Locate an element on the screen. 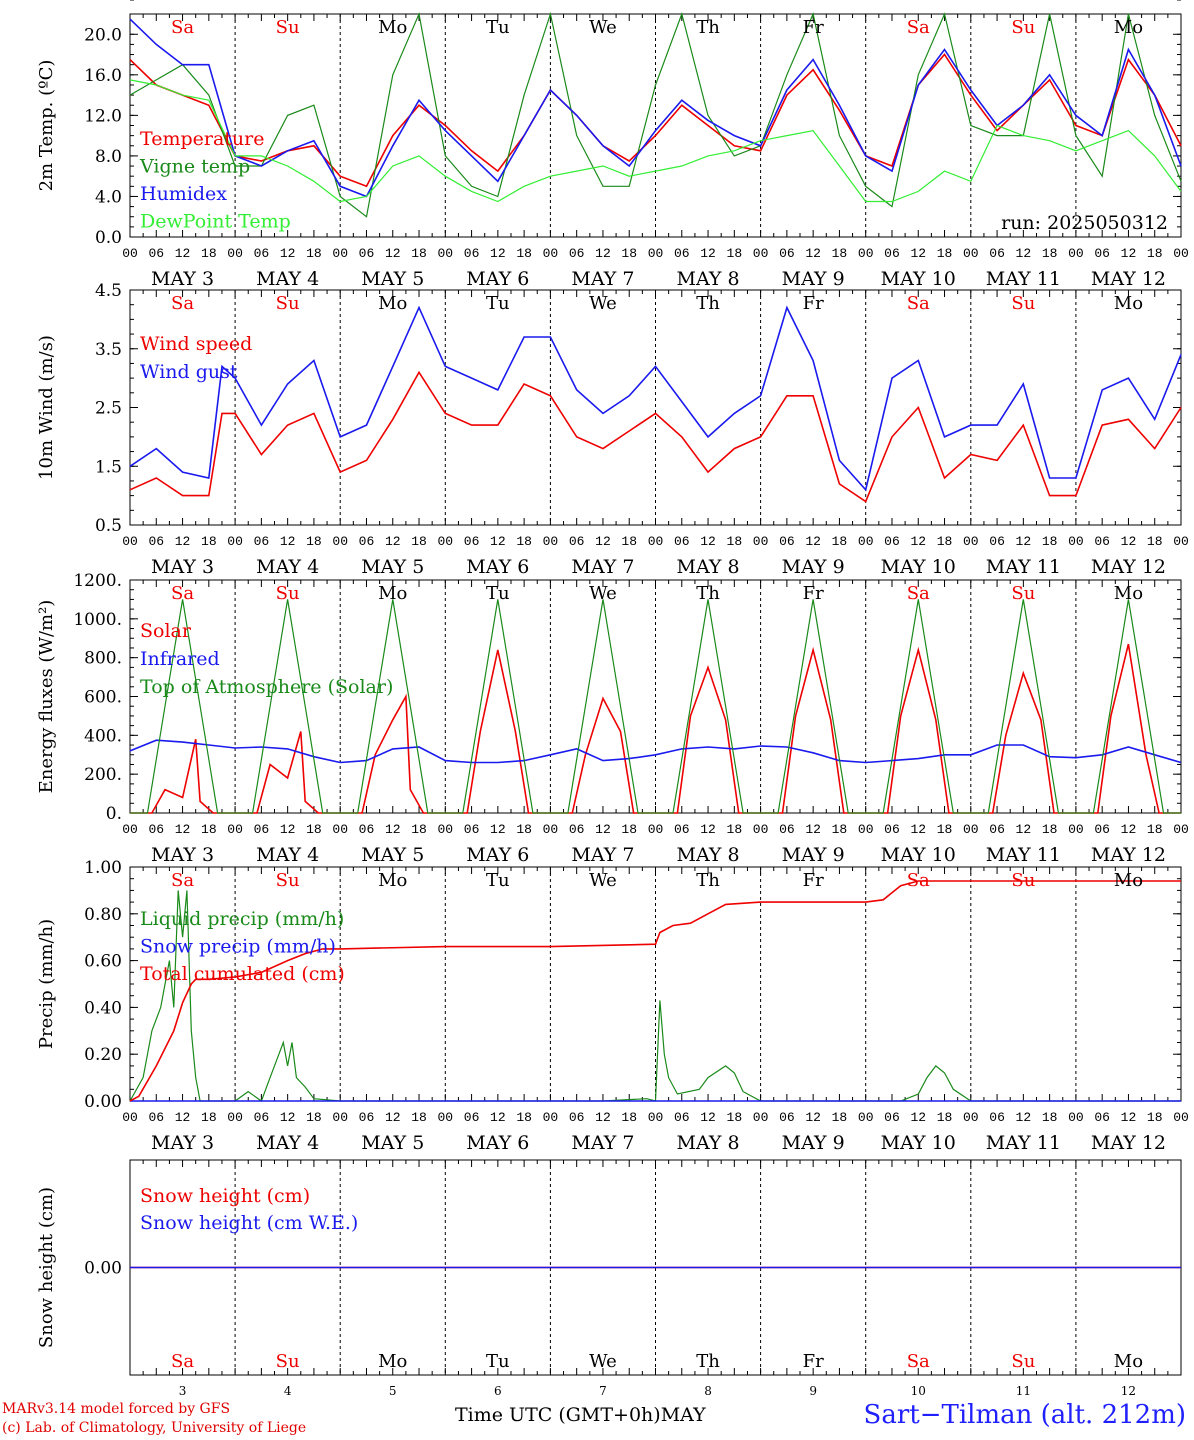 The width and height of the screenshot is (1194, 1440). day-name: Tu is located at coordinates (498, 303).